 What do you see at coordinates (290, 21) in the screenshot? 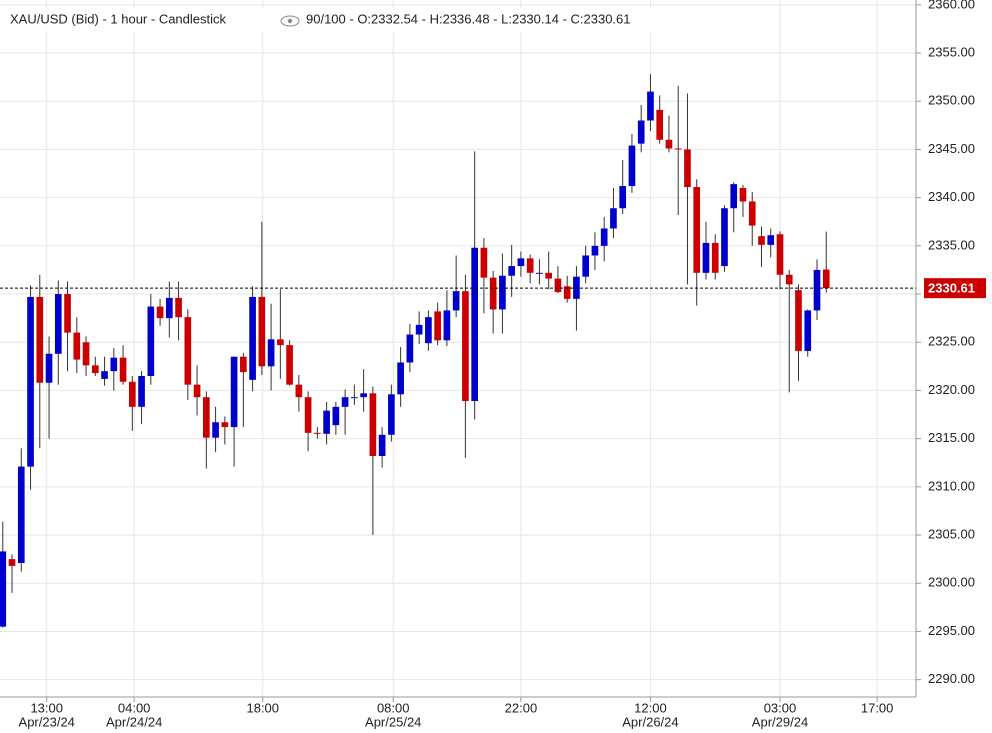
I see `eye-icon` at bounding box center [290, 21].